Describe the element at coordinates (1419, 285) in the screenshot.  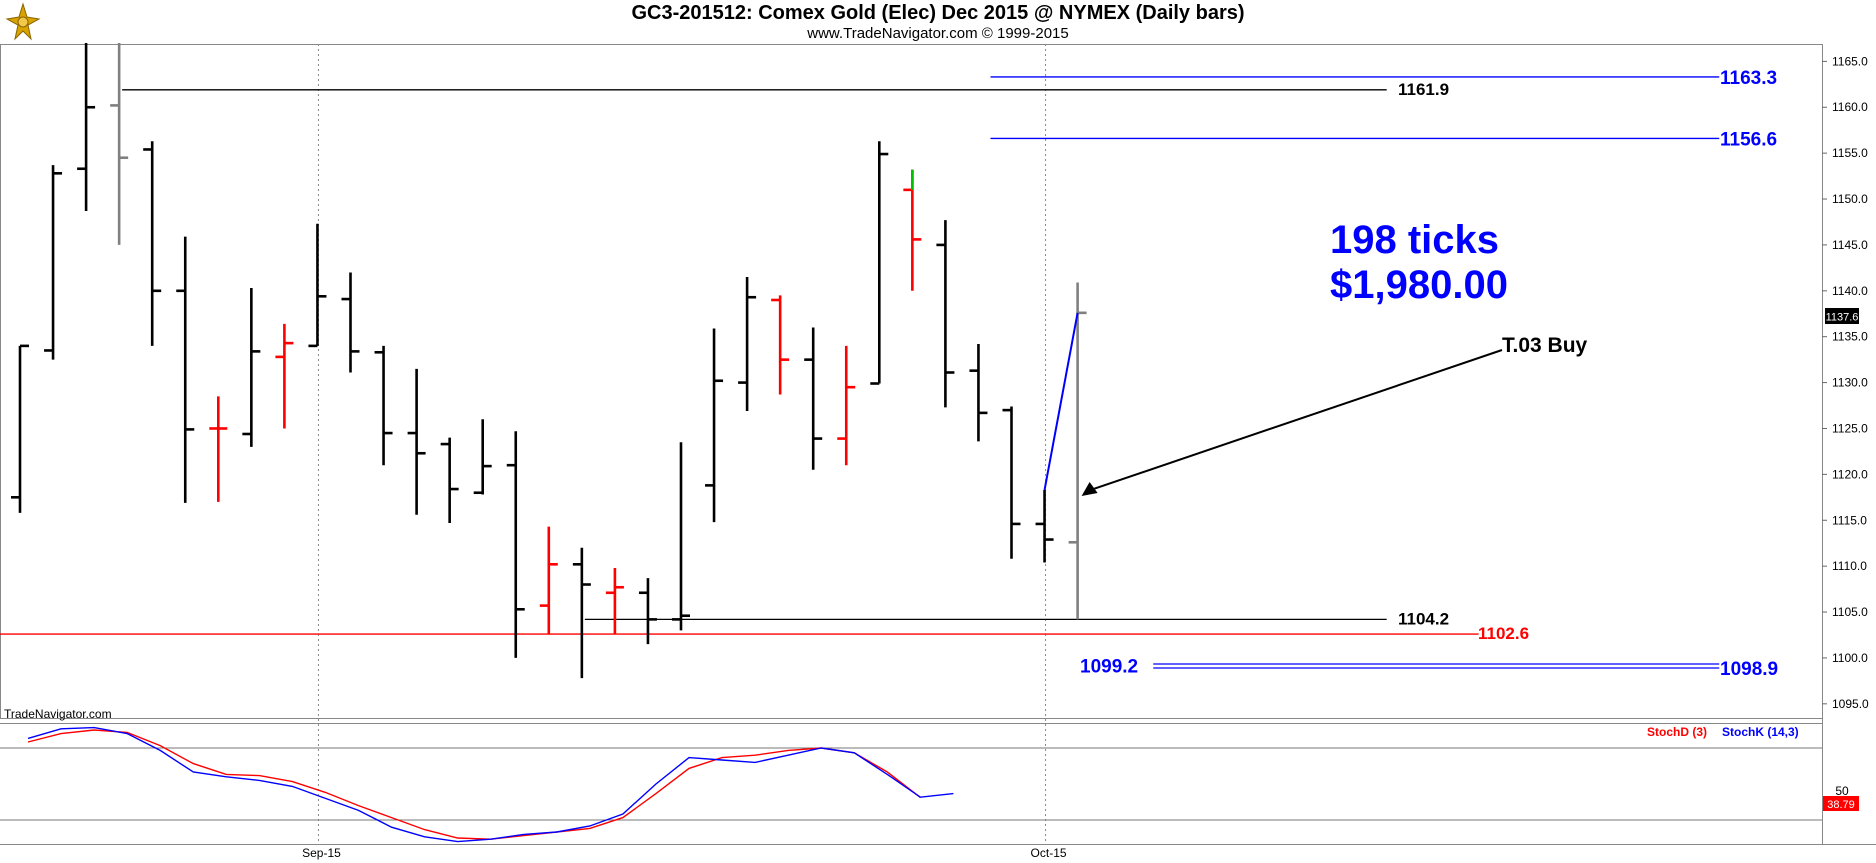
I see `dollar-label: $1,980.00` at that location.